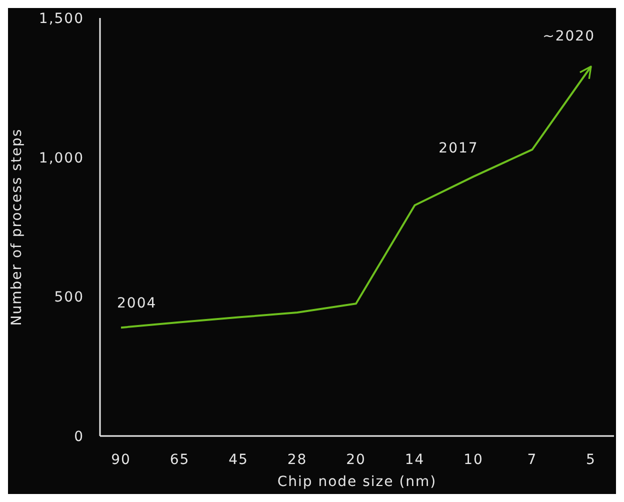  I want to click on x-tick-label: 5, so click(591, 460).